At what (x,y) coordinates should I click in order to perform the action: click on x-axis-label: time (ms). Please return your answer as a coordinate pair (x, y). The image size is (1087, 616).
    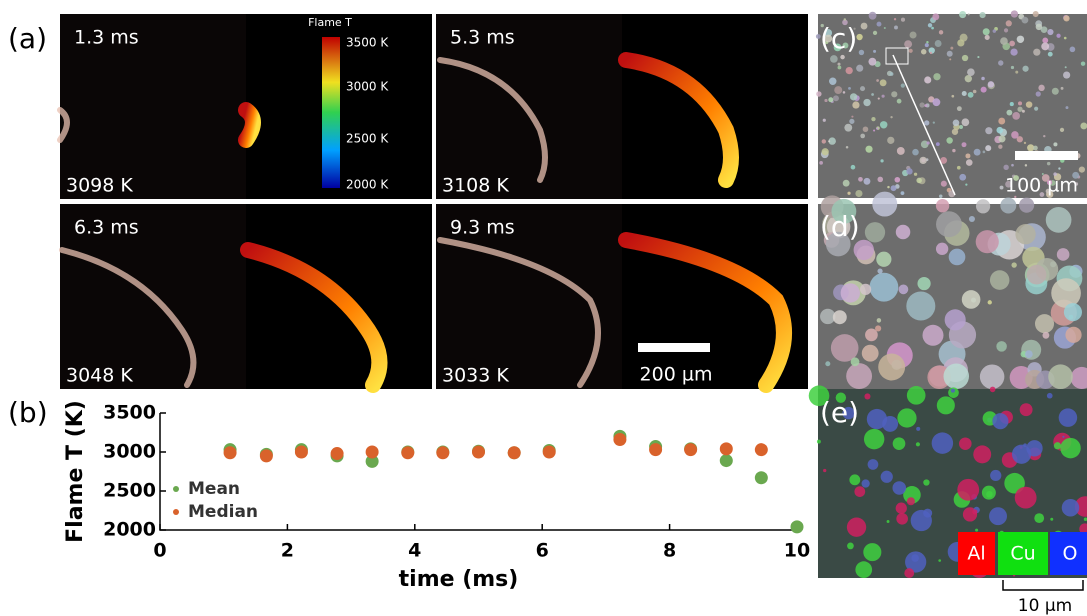
    Looking at the image, I should click on (459, 579).